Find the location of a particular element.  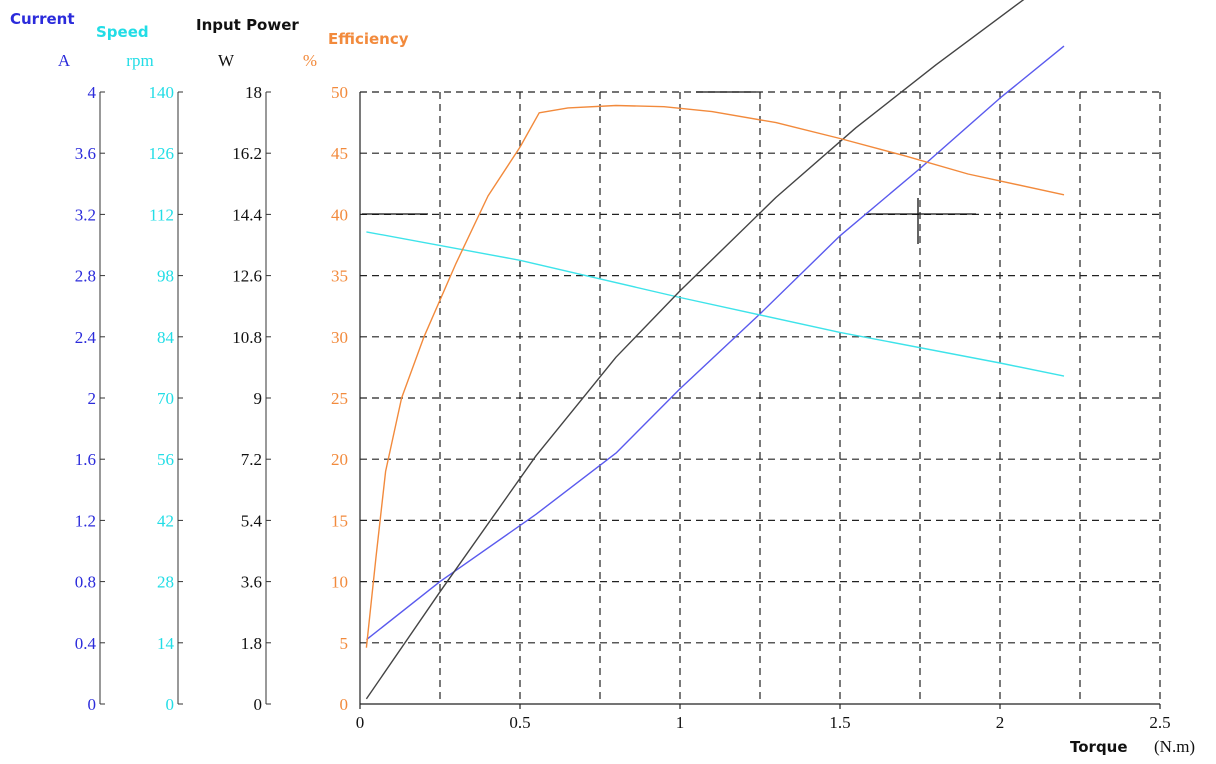

x-tick-label: 1.5 is located at coordinates (839, 722).